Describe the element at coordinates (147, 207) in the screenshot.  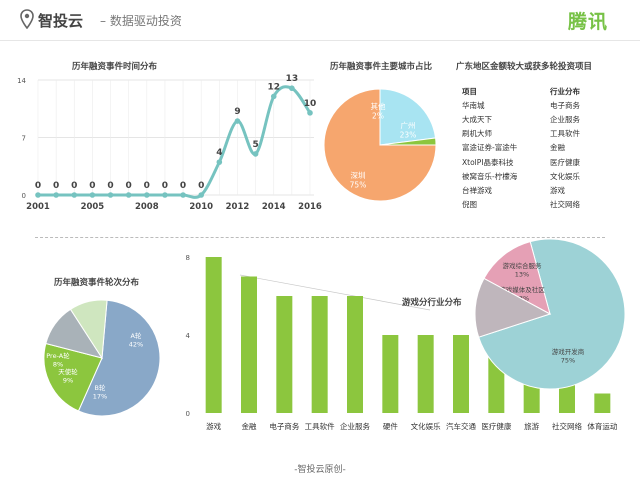
I see `x-tick-label: 2008` at that location.